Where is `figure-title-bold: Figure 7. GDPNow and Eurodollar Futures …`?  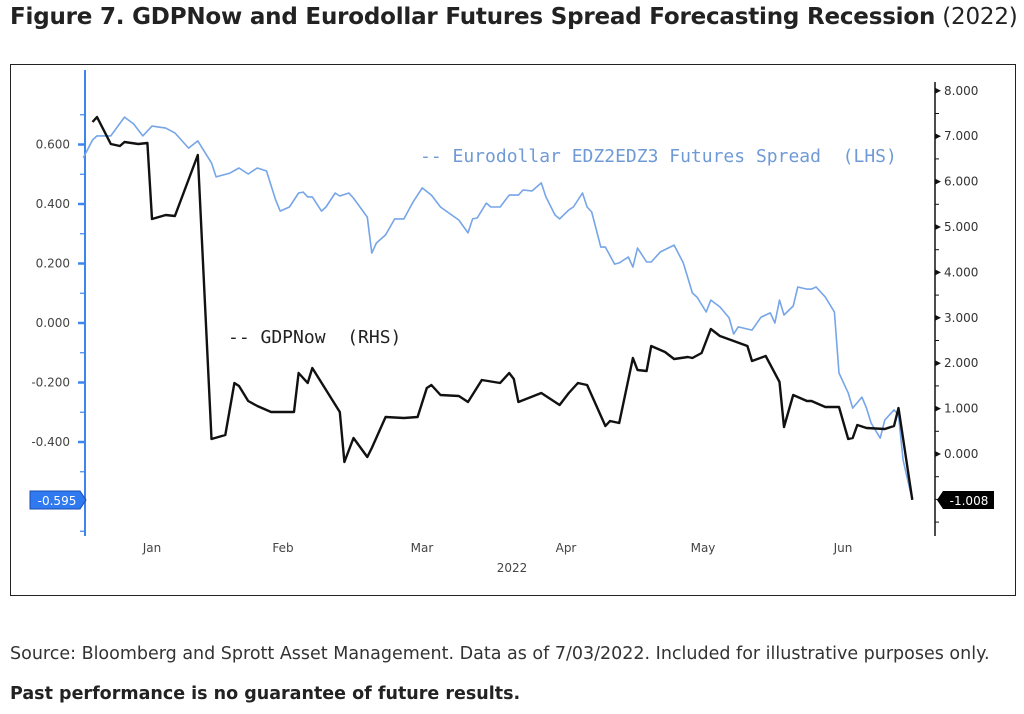
figure-title-bold: Figure 7. GDPNow and Eurodollar Futures … is located at coordinates (473, 17).